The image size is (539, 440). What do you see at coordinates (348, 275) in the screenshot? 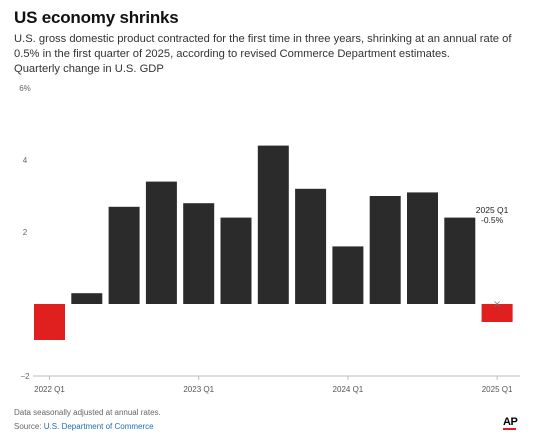
I see `bar-2024-q1` at bounding box center [348, 275].